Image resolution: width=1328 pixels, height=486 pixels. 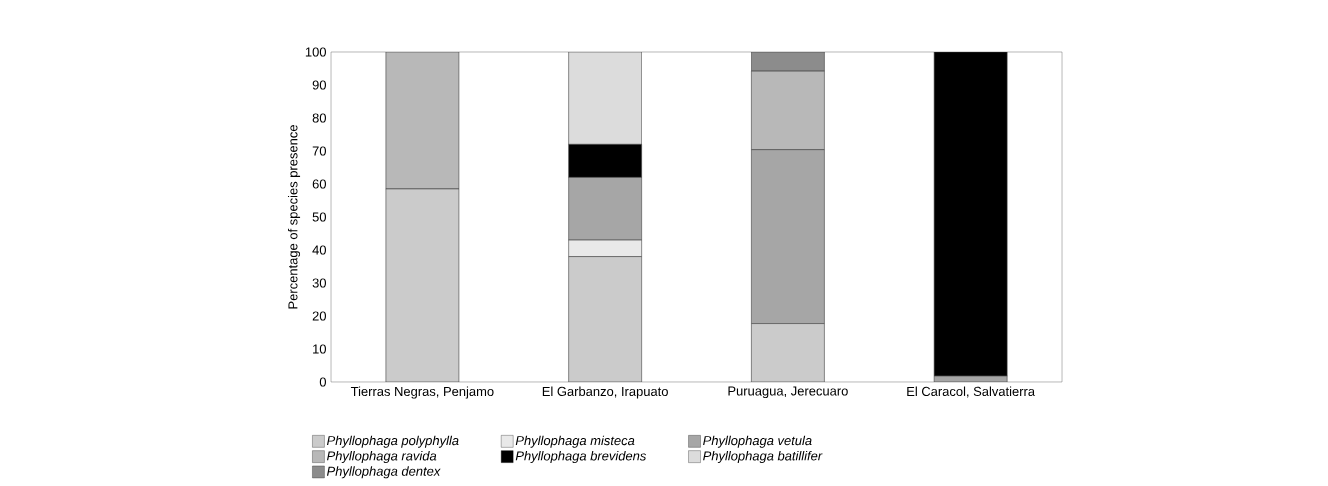 I want to click on x-tick-label: Tierras Negras, Penjamo, so click(x=422, y=392).